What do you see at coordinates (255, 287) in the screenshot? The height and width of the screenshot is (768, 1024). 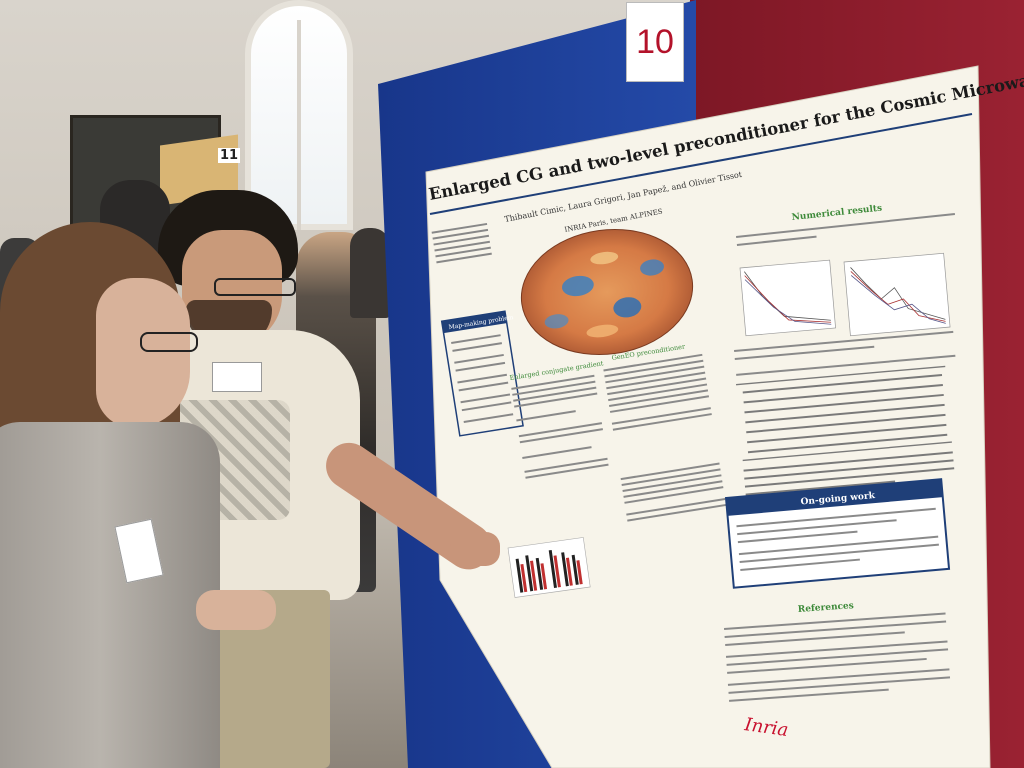 I see `man-glasses` at bounding box center [255, 287].